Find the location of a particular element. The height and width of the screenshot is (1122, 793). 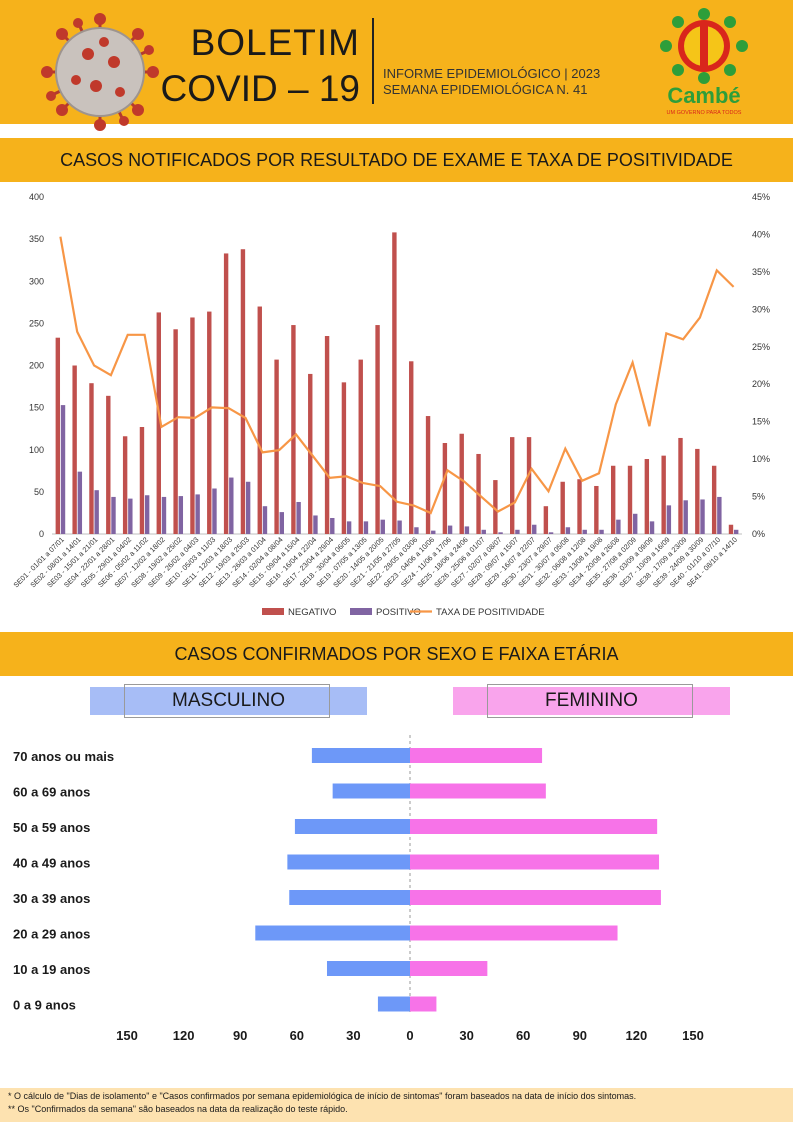

x-tick-label: 120 is located at coordinates (637, 1035).